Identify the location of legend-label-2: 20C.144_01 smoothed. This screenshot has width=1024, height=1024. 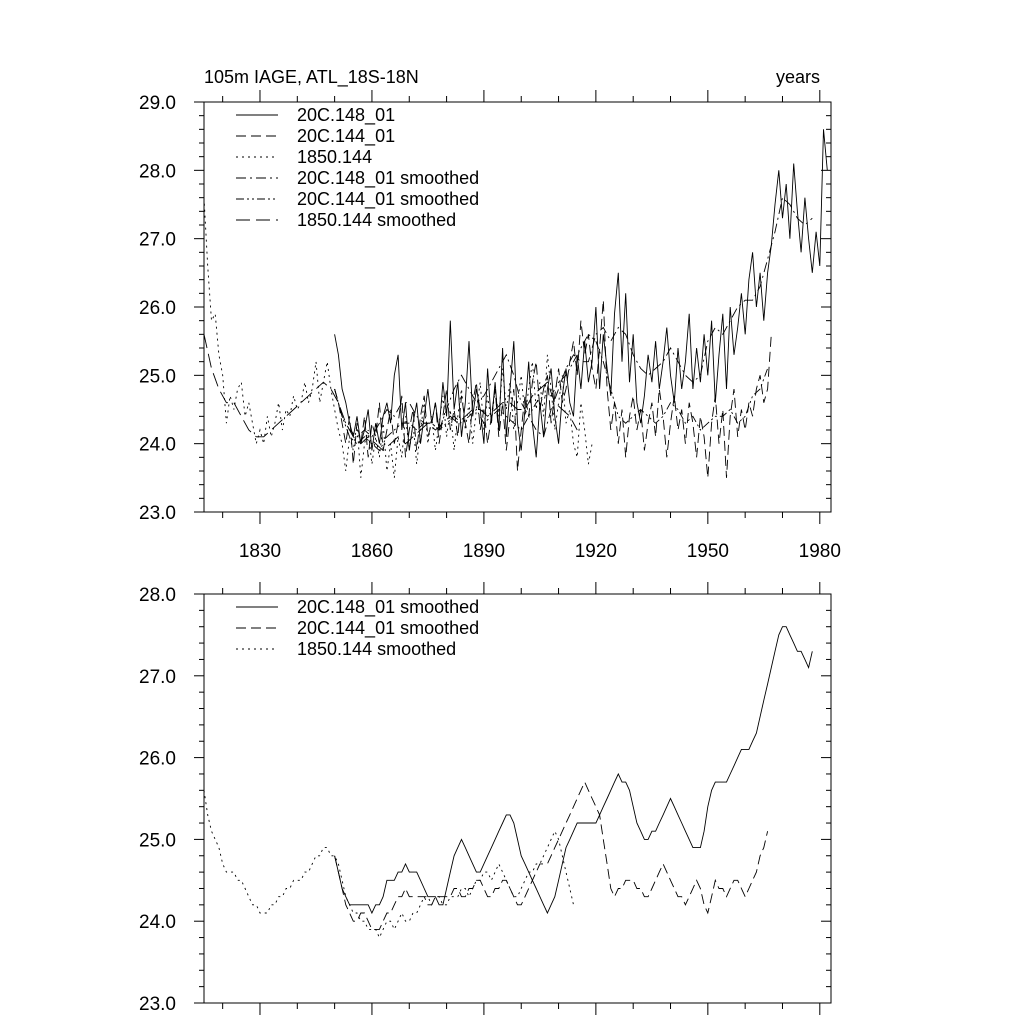
(388, 628).